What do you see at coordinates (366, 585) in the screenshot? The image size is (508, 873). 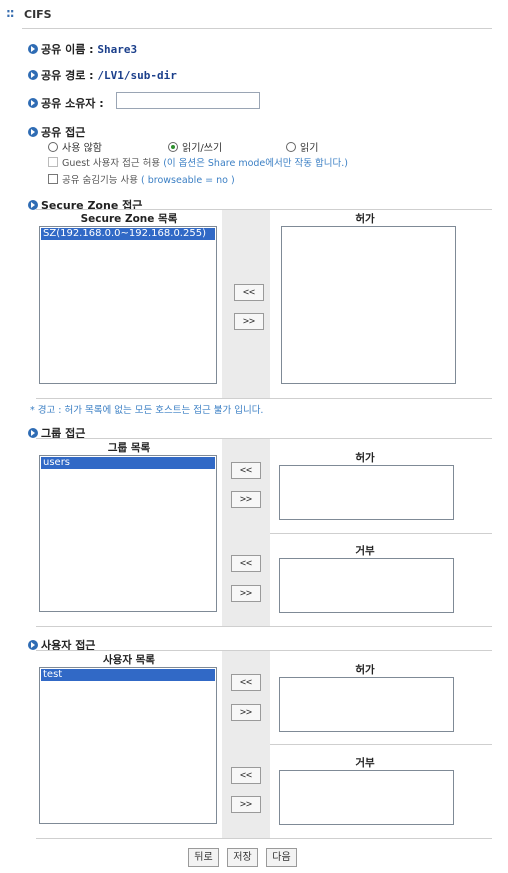 I see `group-deny-listbox` at bounding box center [366, 585].